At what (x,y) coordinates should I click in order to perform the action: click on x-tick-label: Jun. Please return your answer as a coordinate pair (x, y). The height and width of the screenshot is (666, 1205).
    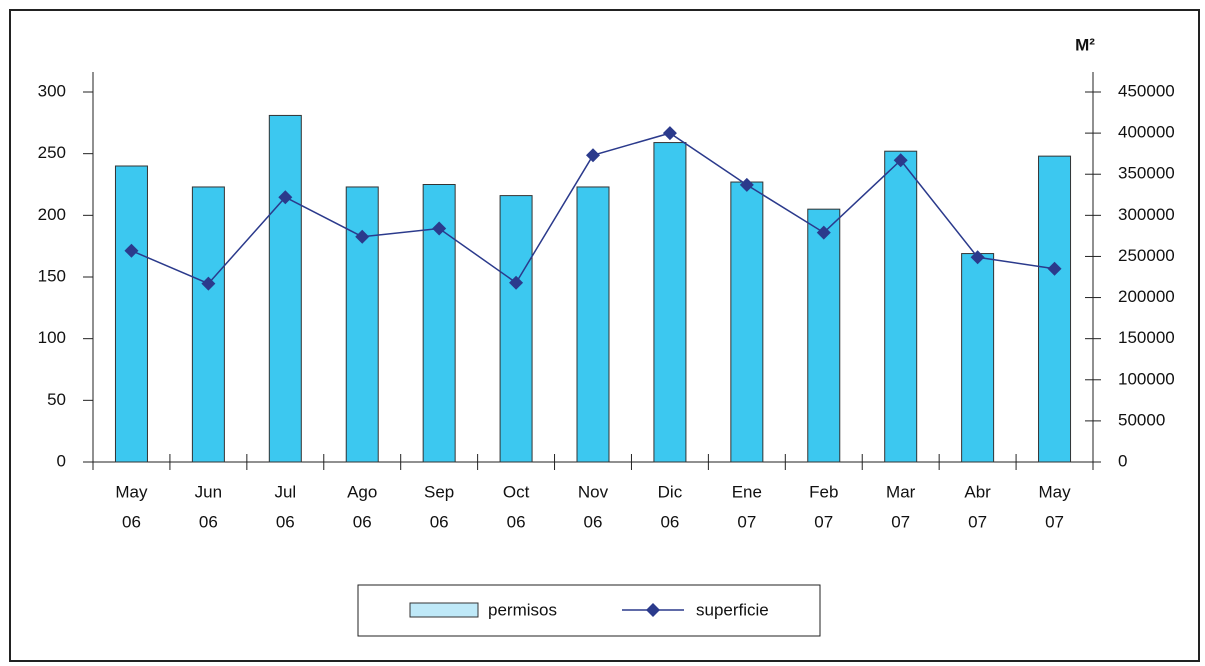
    Looking at the image, I should click on (208, 491).